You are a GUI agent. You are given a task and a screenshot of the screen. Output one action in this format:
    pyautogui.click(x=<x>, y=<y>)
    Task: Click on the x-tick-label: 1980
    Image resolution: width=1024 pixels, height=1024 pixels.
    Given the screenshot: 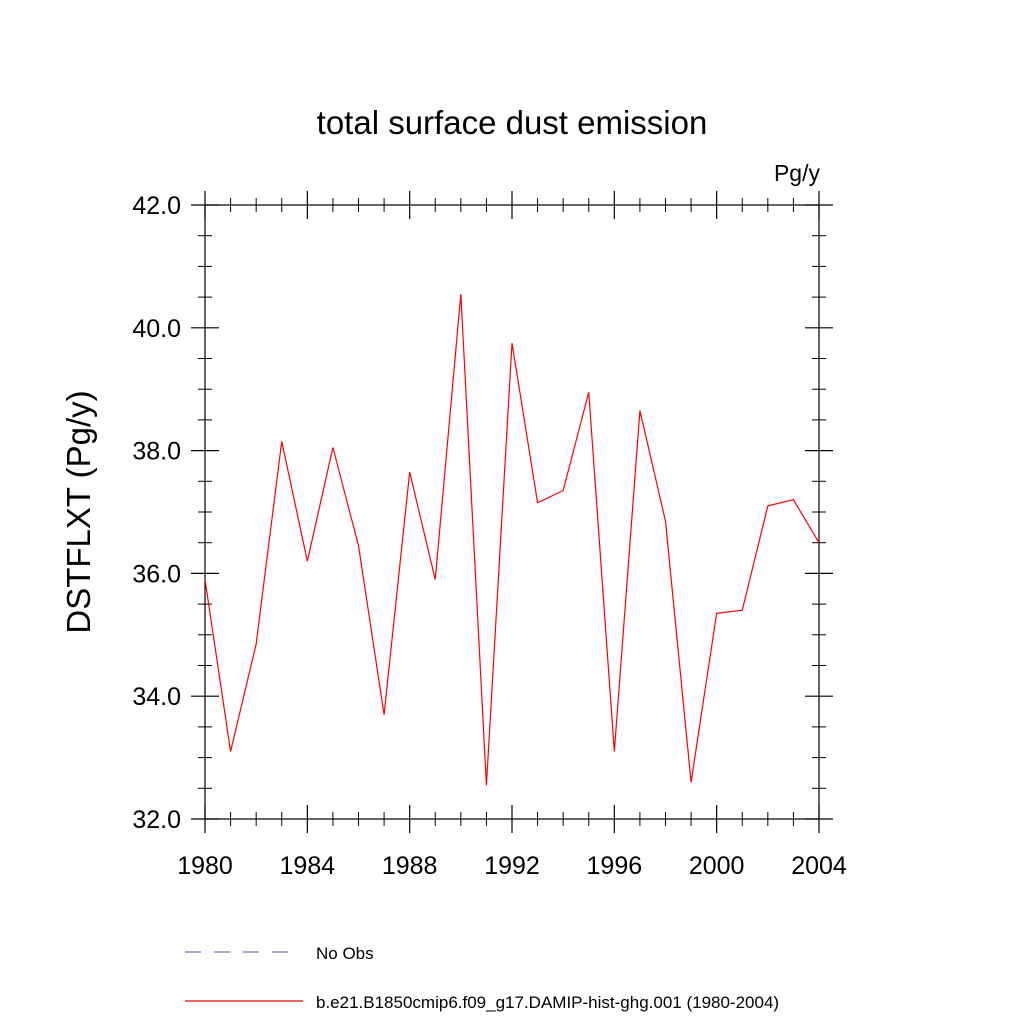 What is the action you would take?
    pyautogui.click(x=205, y=866)
    